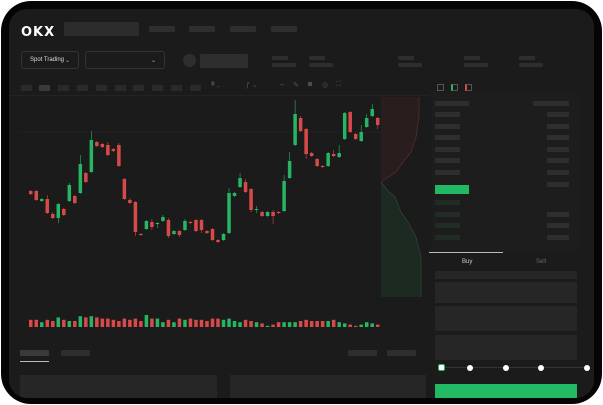 This screenshot has width=603, height=405. Describe the element at coordinates (506, 391) in the screenshot. I see `buy-button` at that location.